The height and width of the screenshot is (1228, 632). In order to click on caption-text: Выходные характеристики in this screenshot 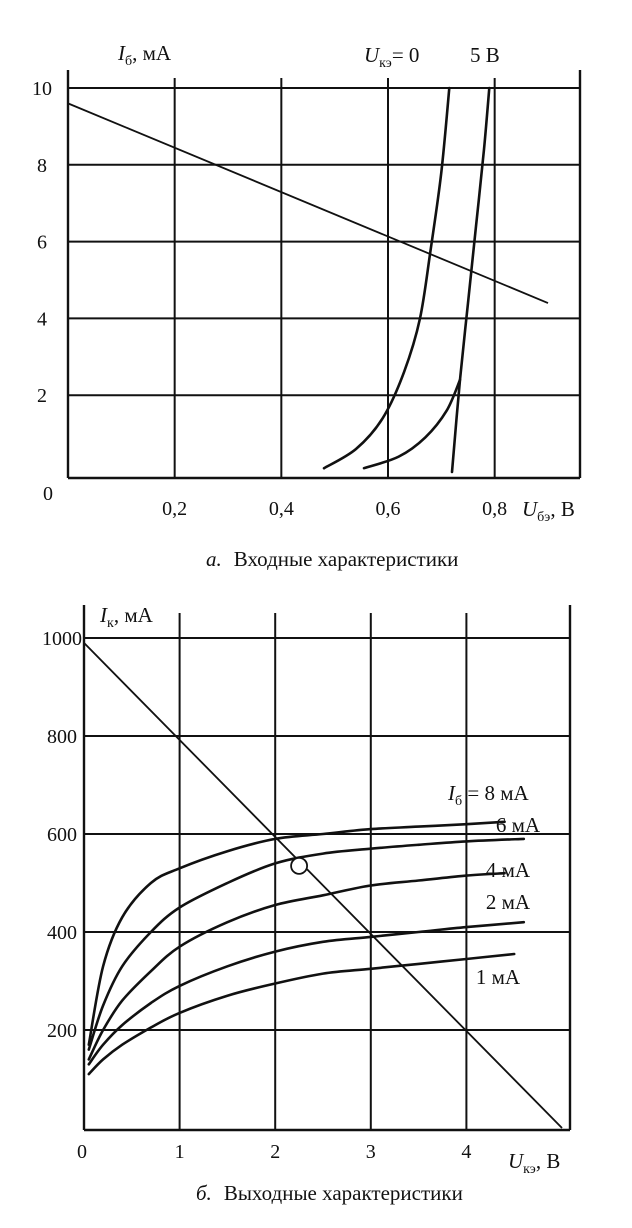, I will do `click(343, 1193)`.